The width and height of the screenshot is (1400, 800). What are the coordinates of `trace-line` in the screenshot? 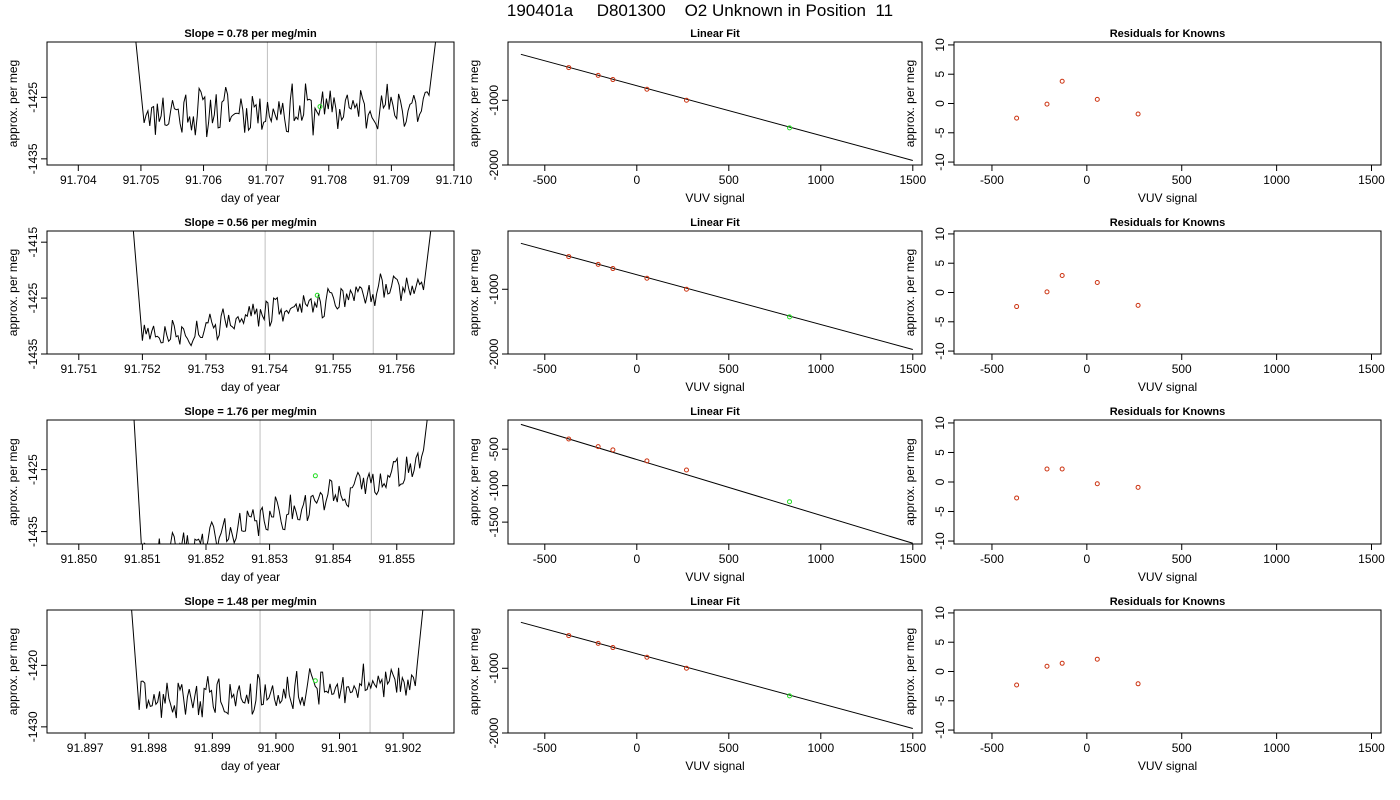 It's located at (277, 664).